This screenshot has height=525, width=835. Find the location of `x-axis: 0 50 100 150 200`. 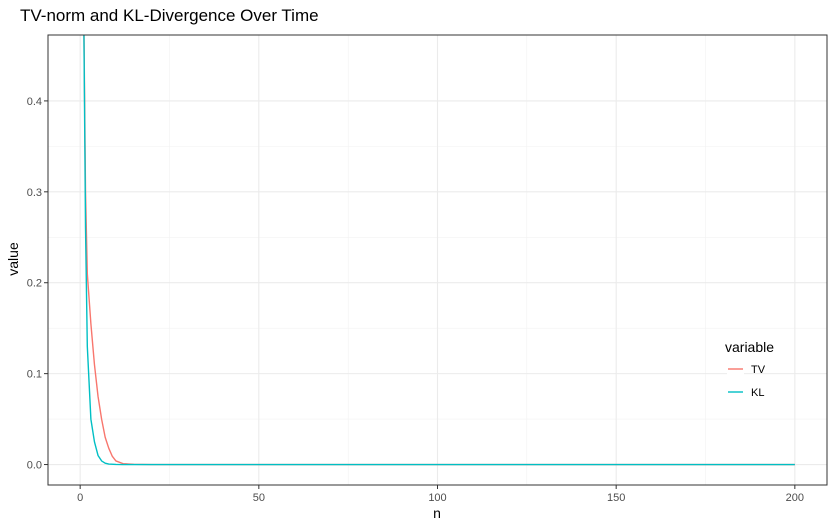

x-axis: 0 50 100 150 200 is located at coordinates (440, 494).